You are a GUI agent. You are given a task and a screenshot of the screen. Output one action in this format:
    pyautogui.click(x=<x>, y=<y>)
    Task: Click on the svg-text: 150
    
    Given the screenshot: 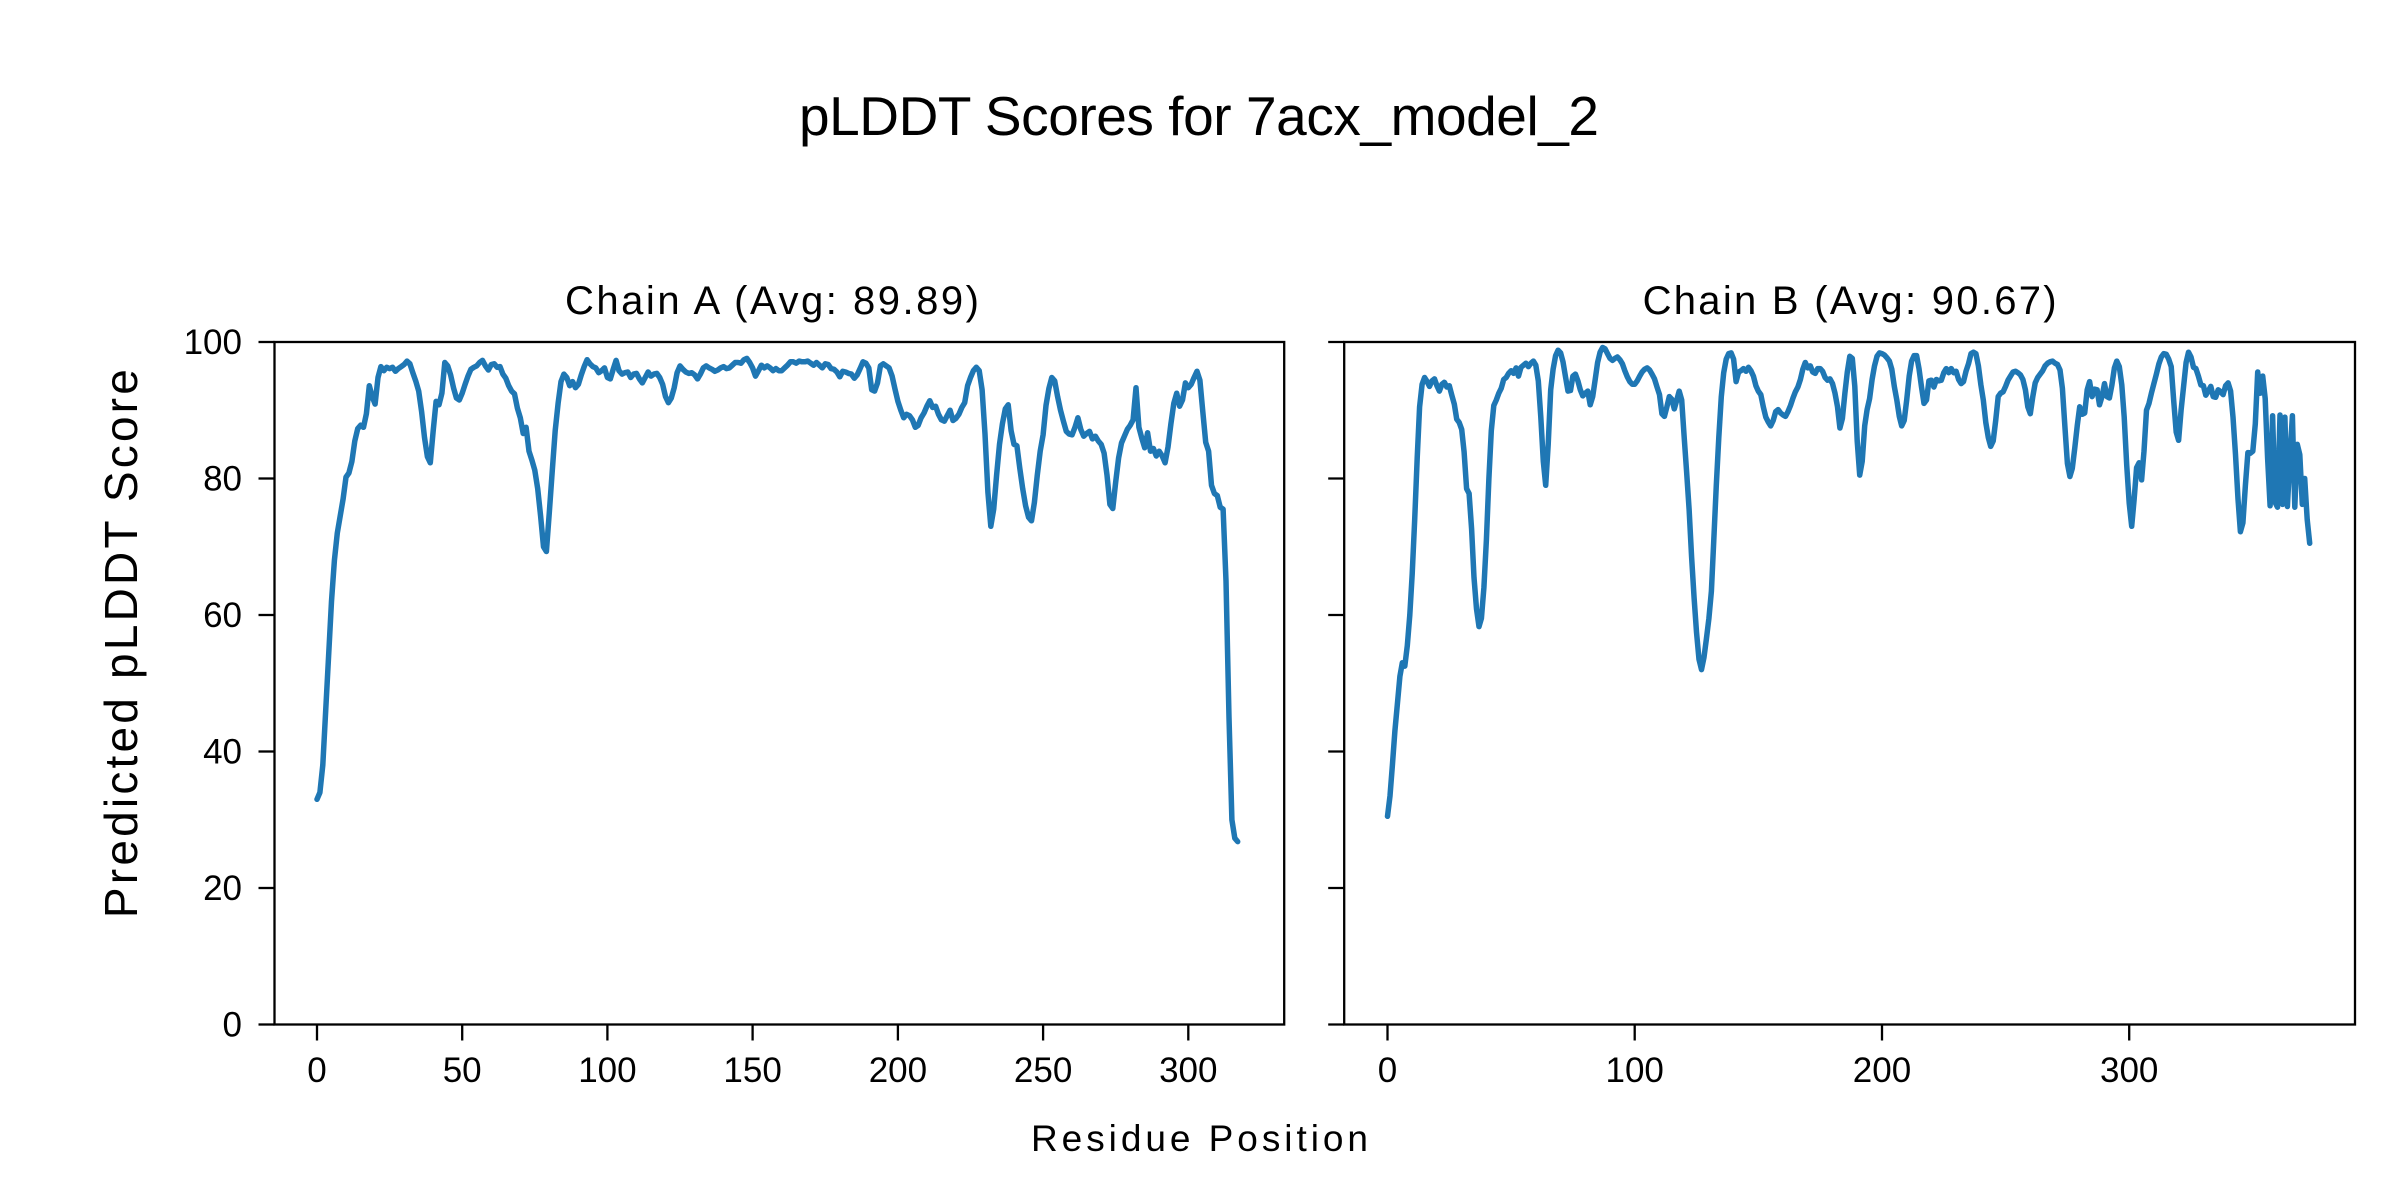 What is the action you would take?
    pyautogui.click(x=752, y=1070)
    